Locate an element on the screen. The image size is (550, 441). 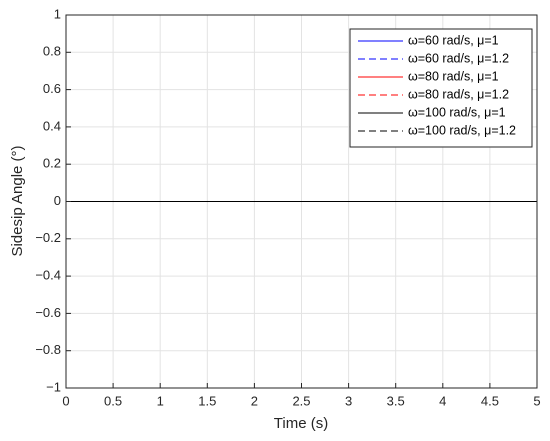
x-tick-label: 5 is located at coordinates (536, 400).